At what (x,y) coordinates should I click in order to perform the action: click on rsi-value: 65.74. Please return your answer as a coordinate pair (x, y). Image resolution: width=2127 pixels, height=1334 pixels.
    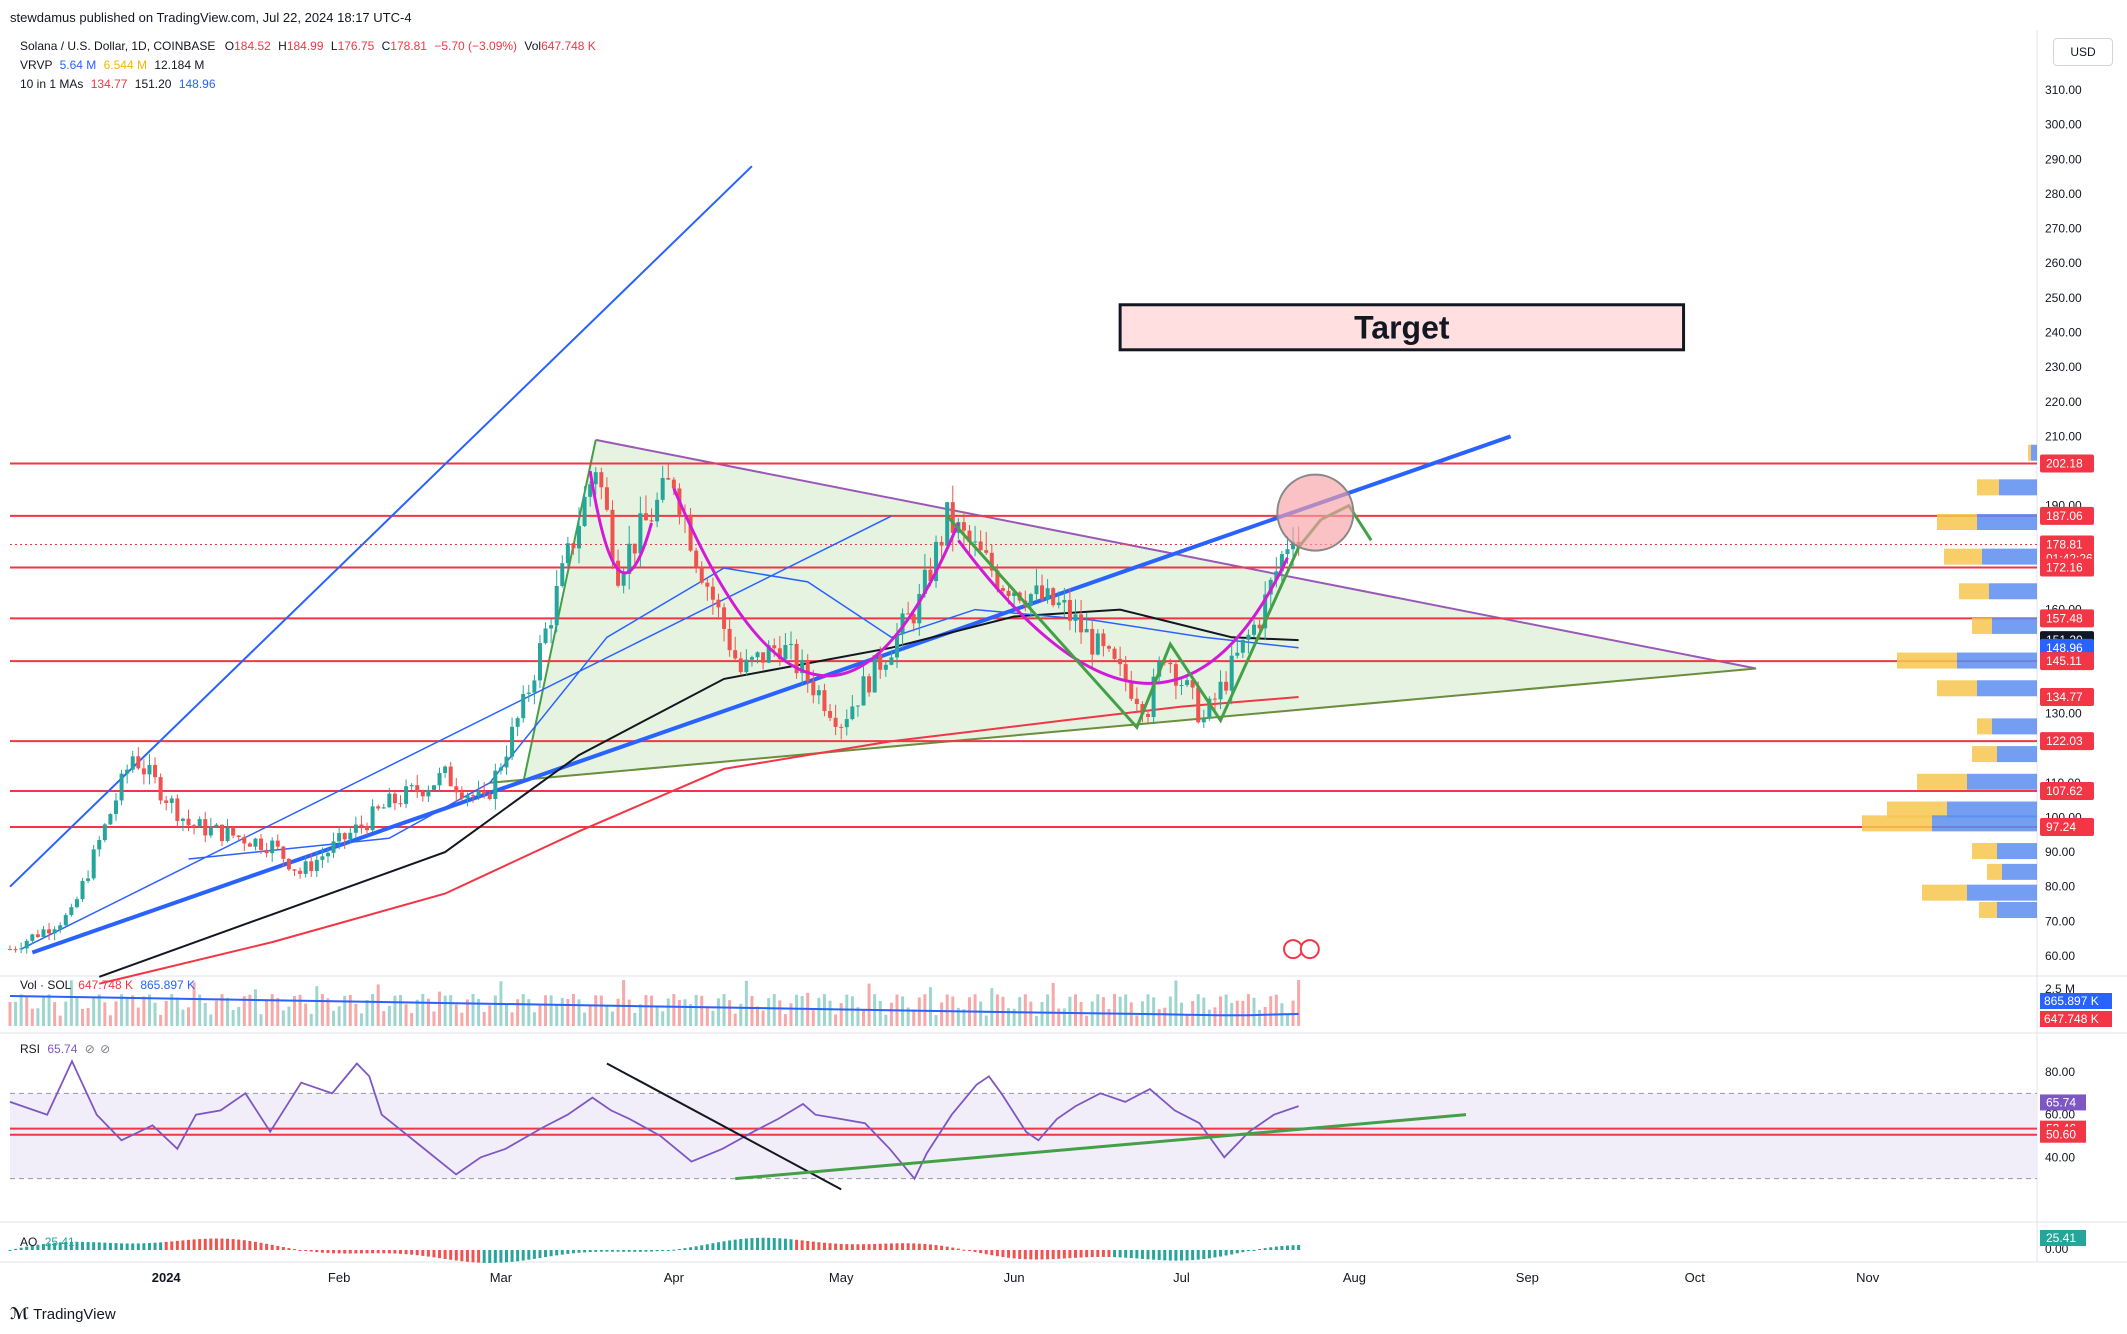
    Looking at the image, I should click on (62, 1049).